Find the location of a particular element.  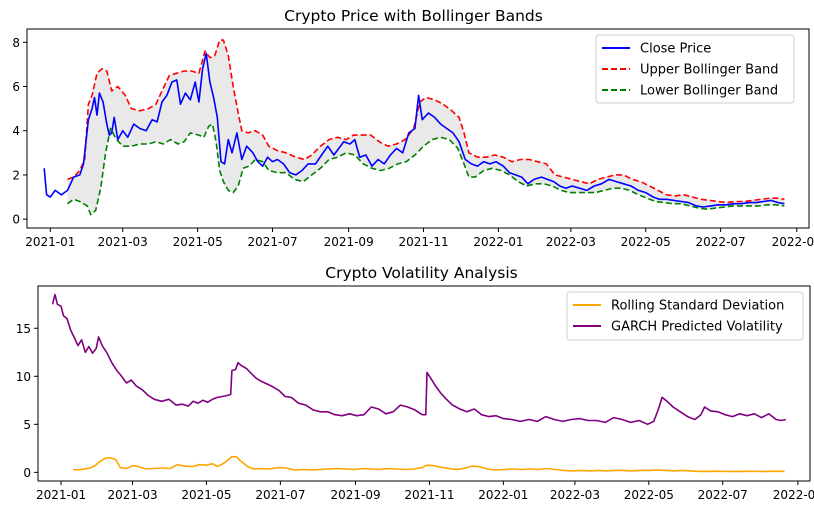

volatility-chart-x-tick-label: 2021-01 is located at coordinates (61, 495).